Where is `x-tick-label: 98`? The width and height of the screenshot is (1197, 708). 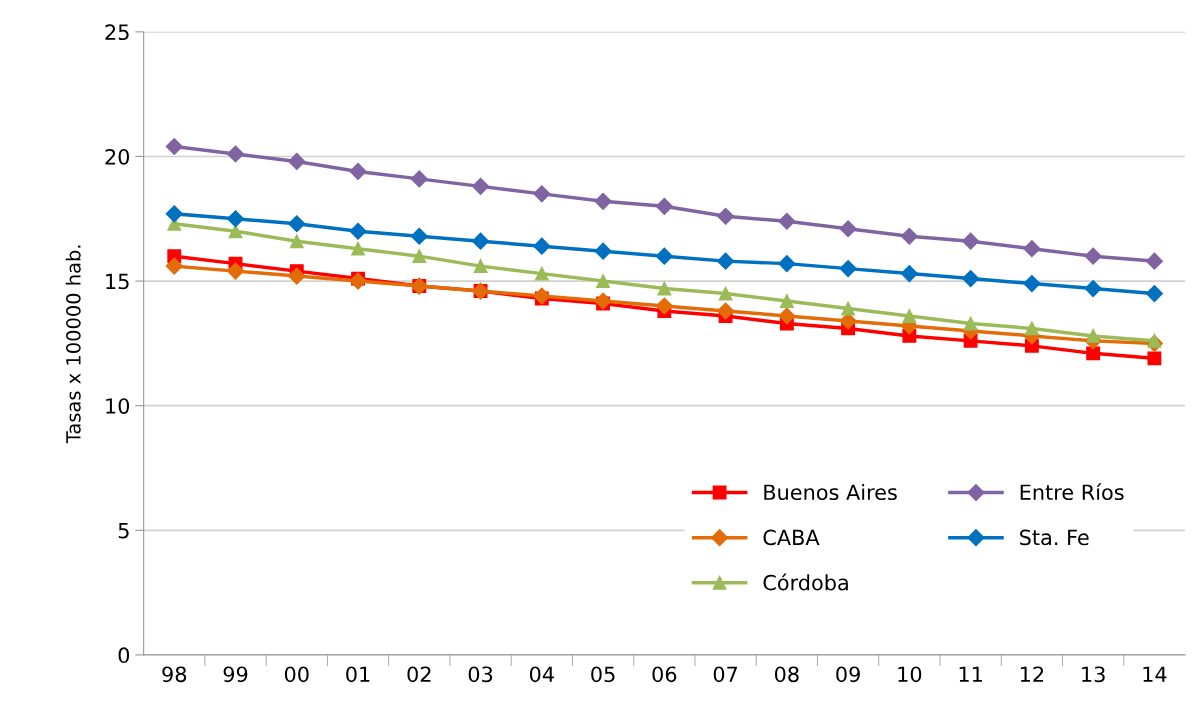
x-tick-label: 98 is located at coordinates (174, 674).